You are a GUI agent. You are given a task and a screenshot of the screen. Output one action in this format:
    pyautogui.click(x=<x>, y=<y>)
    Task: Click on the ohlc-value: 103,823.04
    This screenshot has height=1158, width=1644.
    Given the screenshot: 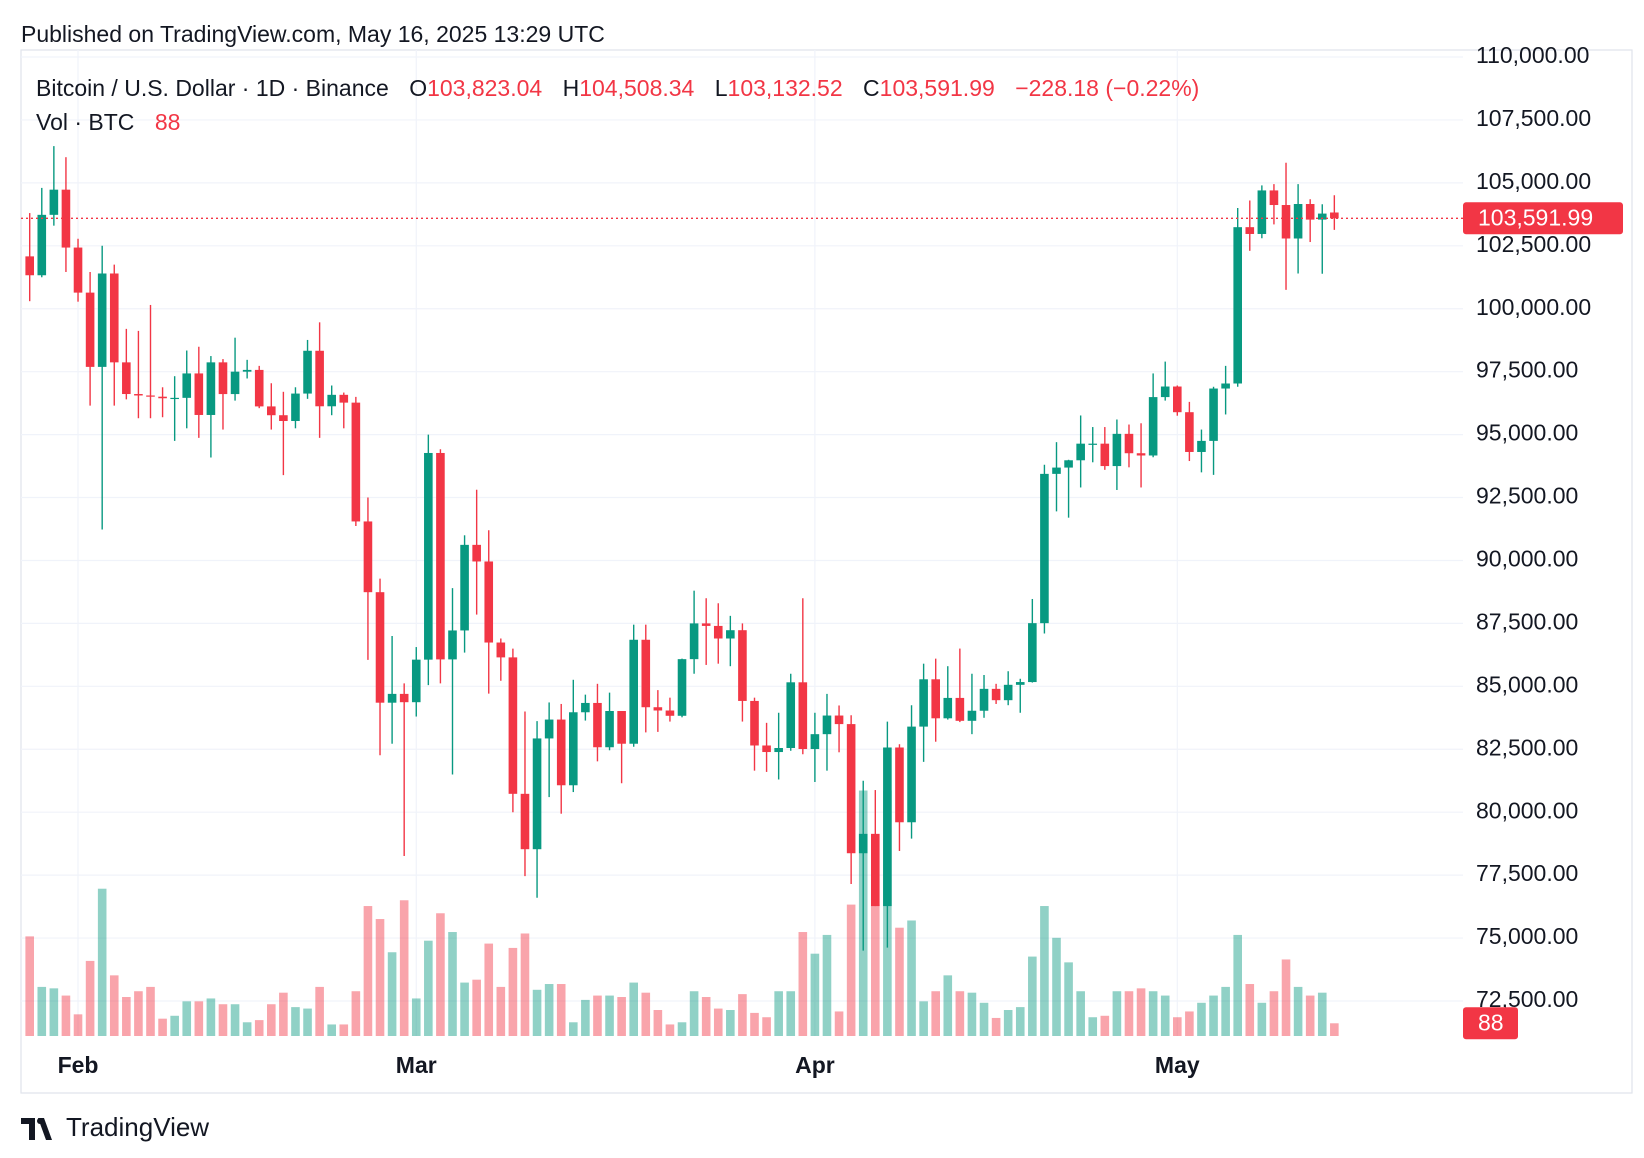 What is the action you would take?
    pyautogui.click(x=484, y=88)
    